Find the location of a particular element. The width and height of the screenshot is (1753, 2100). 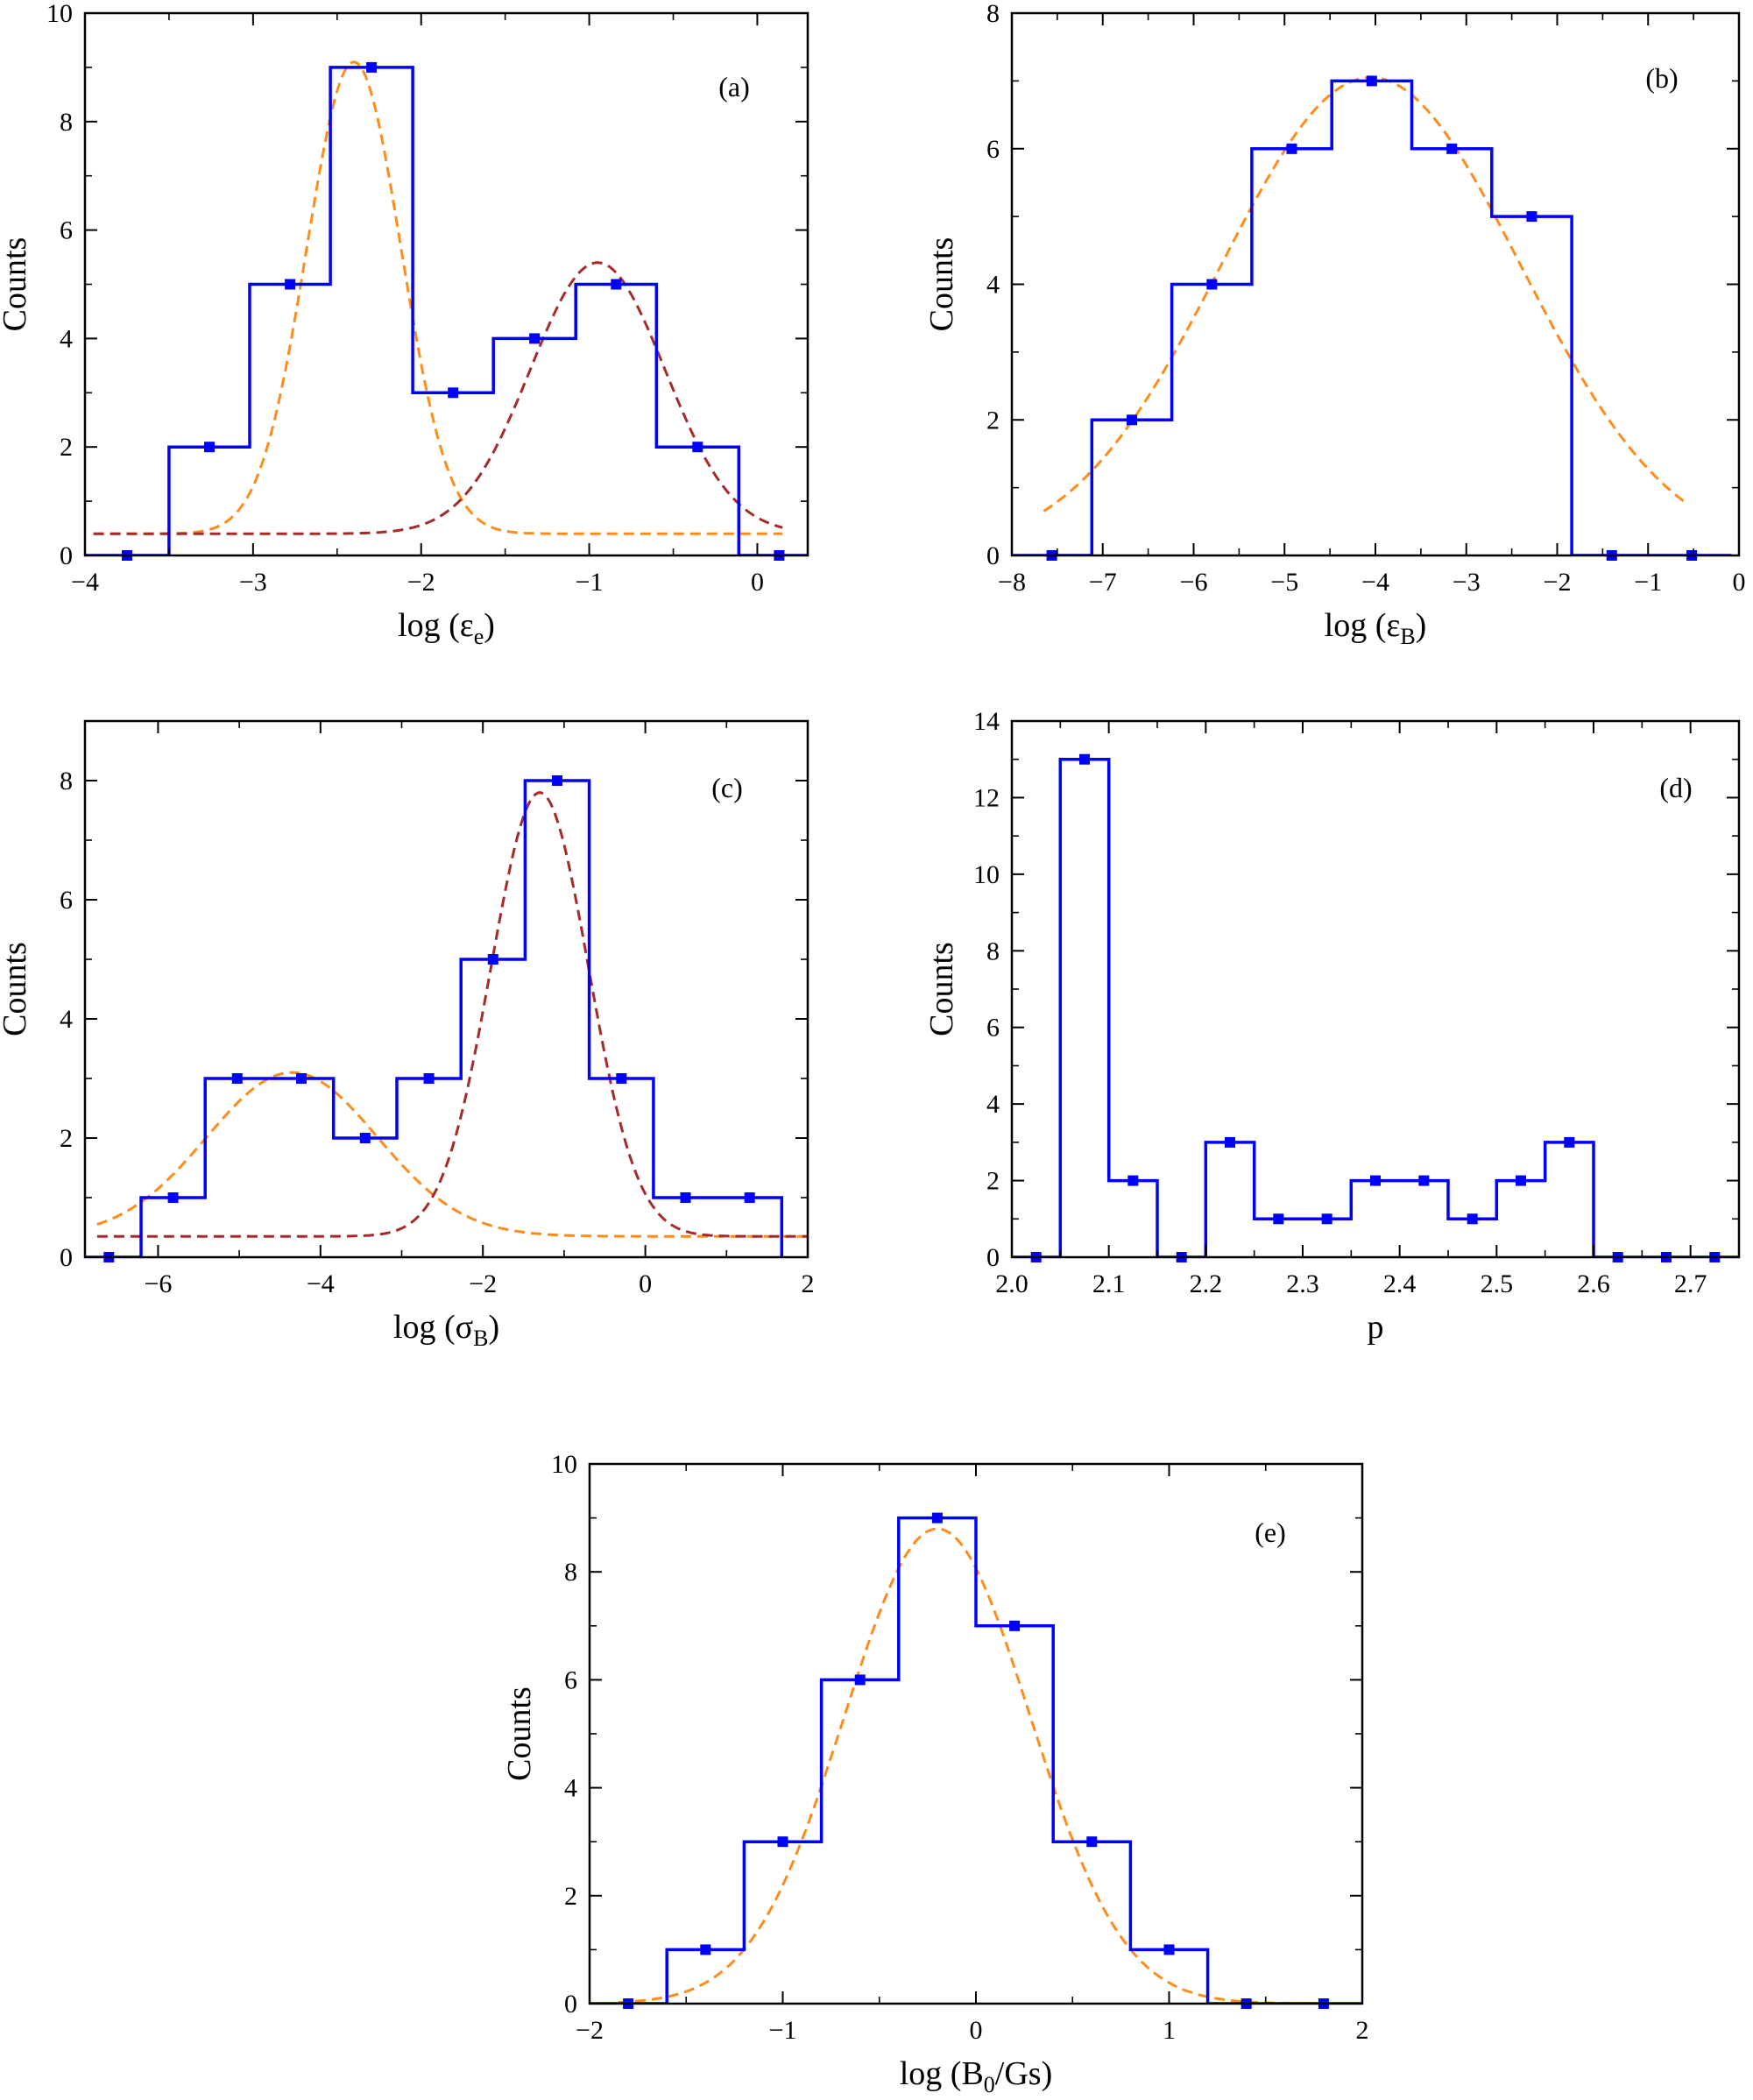

panel-tag: (b) is located at coordinates (1661, 78).